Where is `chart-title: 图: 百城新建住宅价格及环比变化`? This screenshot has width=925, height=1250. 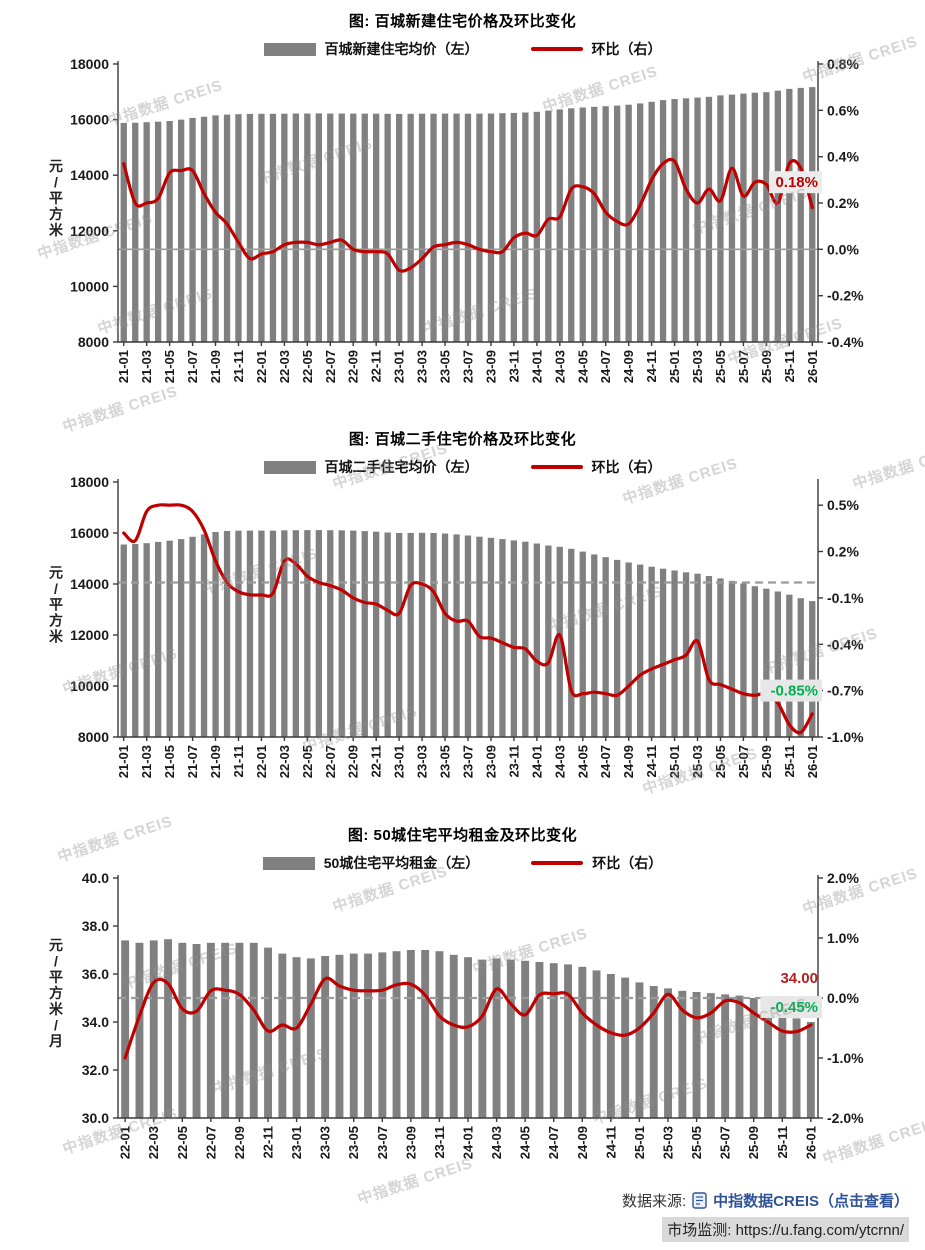
chart-title: 图: 百城新建住宅价格及环比变化 is located at coordinates (462, 21).